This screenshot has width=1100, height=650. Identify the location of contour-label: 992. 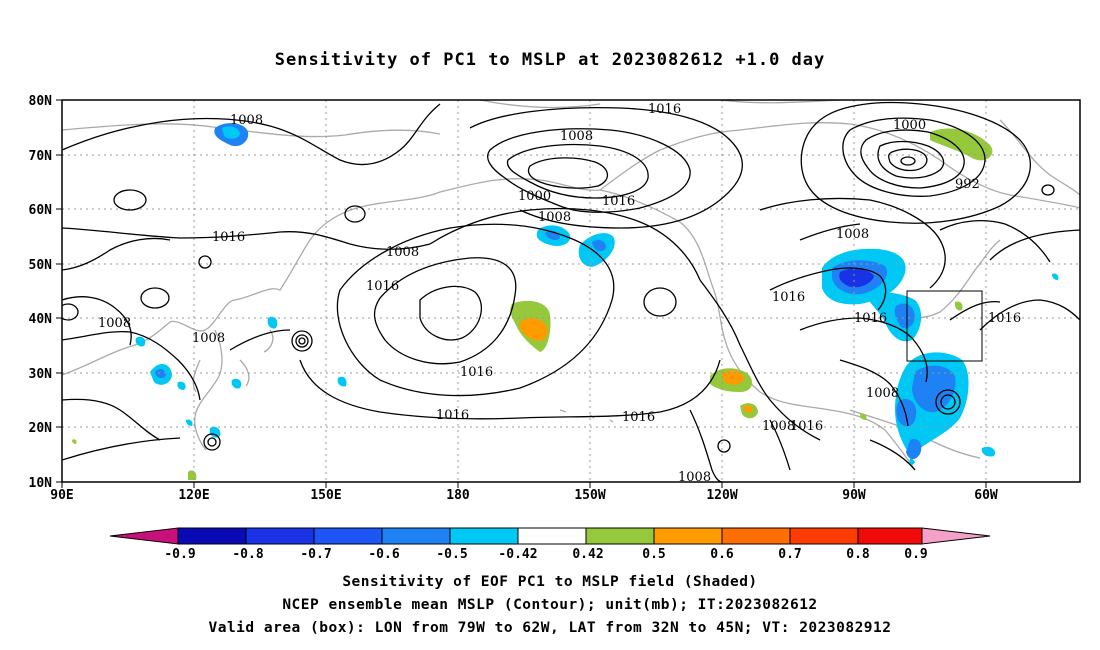
(967, 184).